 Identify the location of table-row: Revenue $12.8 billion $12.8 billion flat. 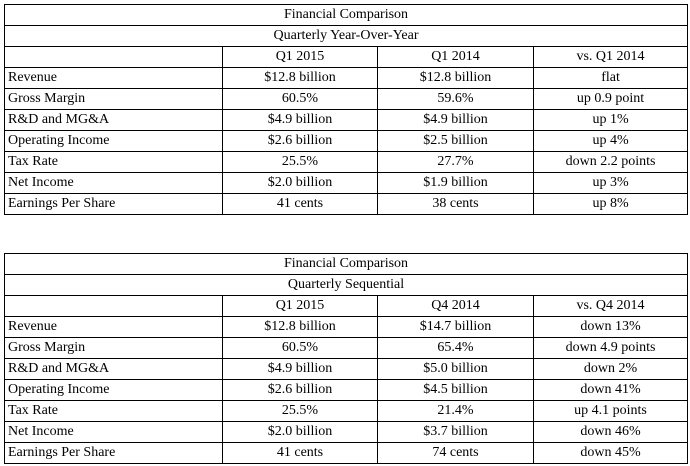
(346, 78).